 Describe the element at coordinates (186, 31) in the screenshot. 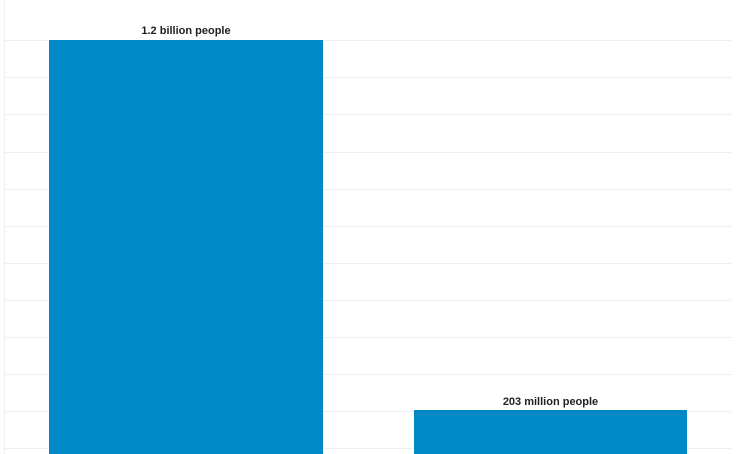

I see `bar-label-1: 1.2 billion people` at that location.